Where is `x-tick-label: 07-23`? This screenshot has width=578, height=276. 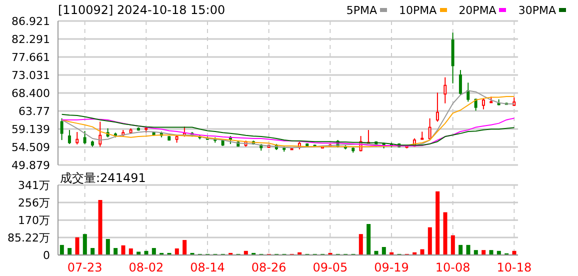
x-tick-label: 07-23 is located at coordinates (84, 267).